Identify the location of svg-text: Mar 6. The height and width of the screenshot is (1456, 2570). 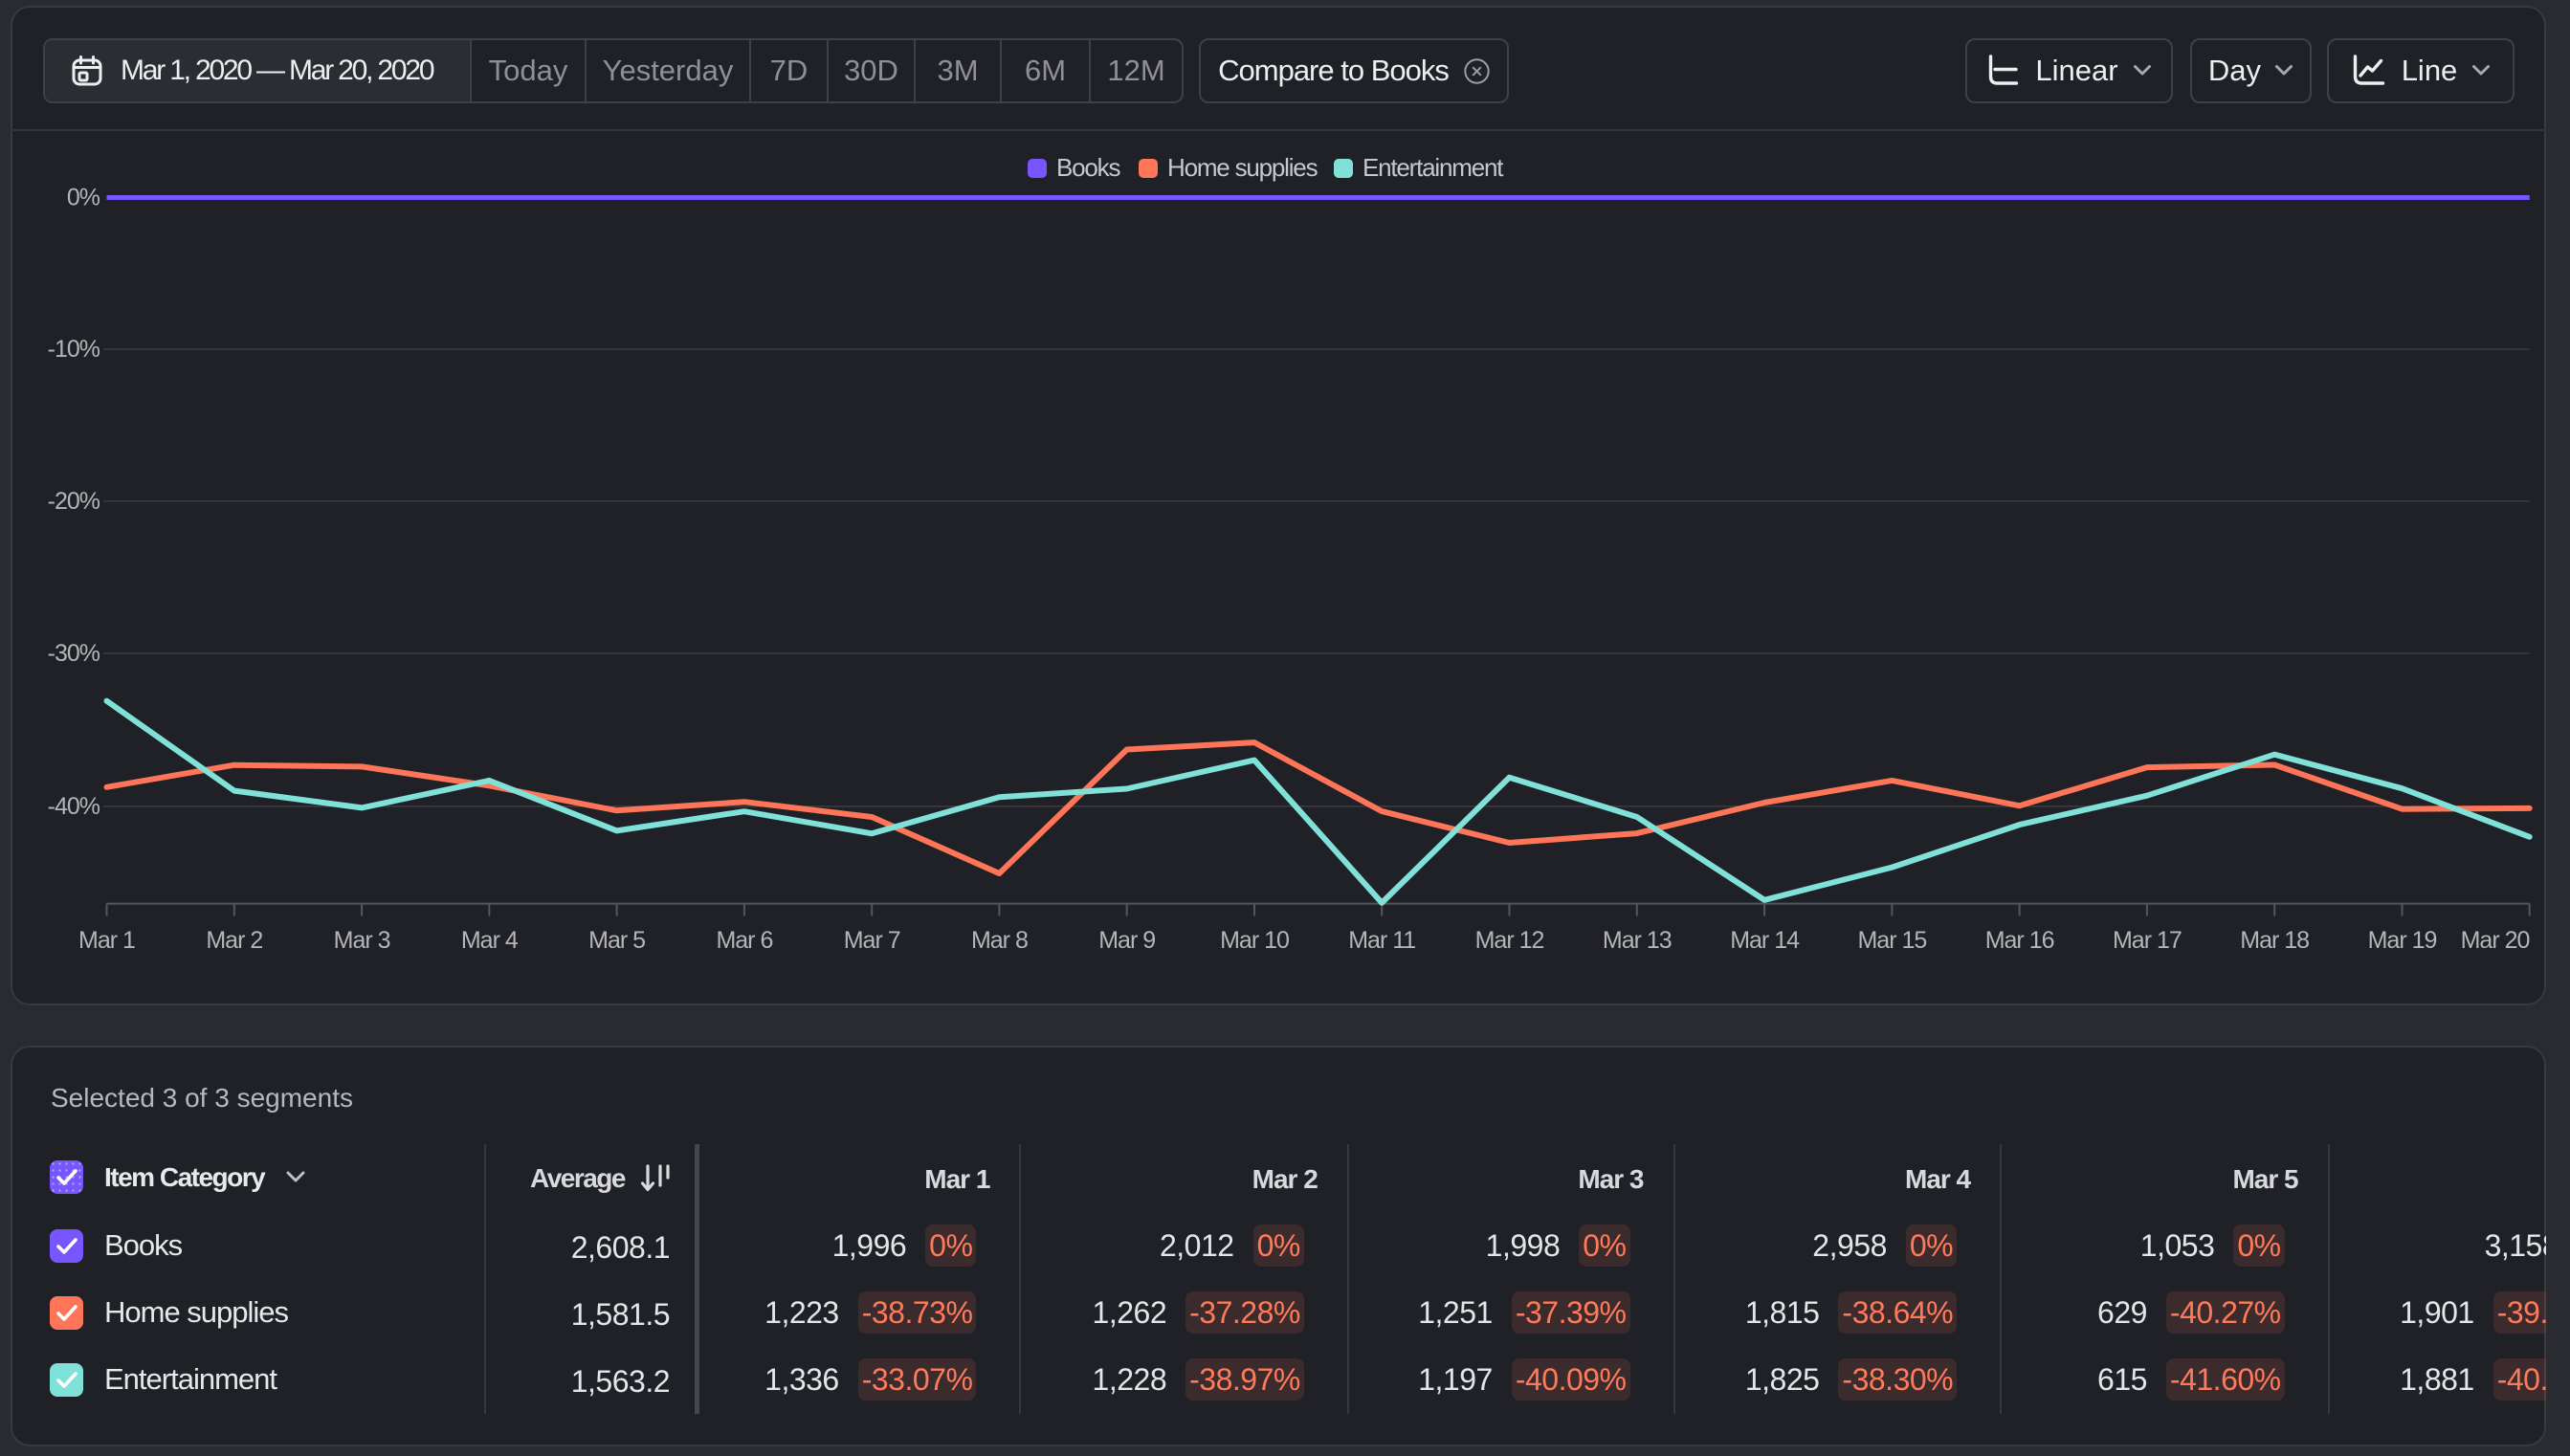
(744, 940).